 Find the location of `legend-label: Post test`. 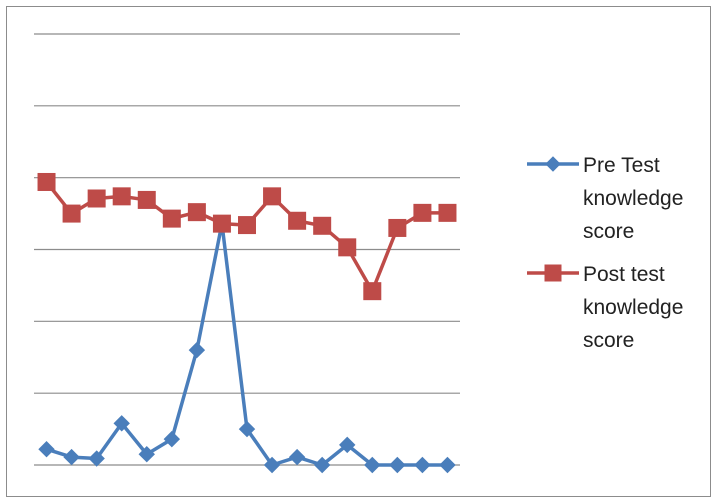

legend-label: Post test is located at coordinates (624, 274).